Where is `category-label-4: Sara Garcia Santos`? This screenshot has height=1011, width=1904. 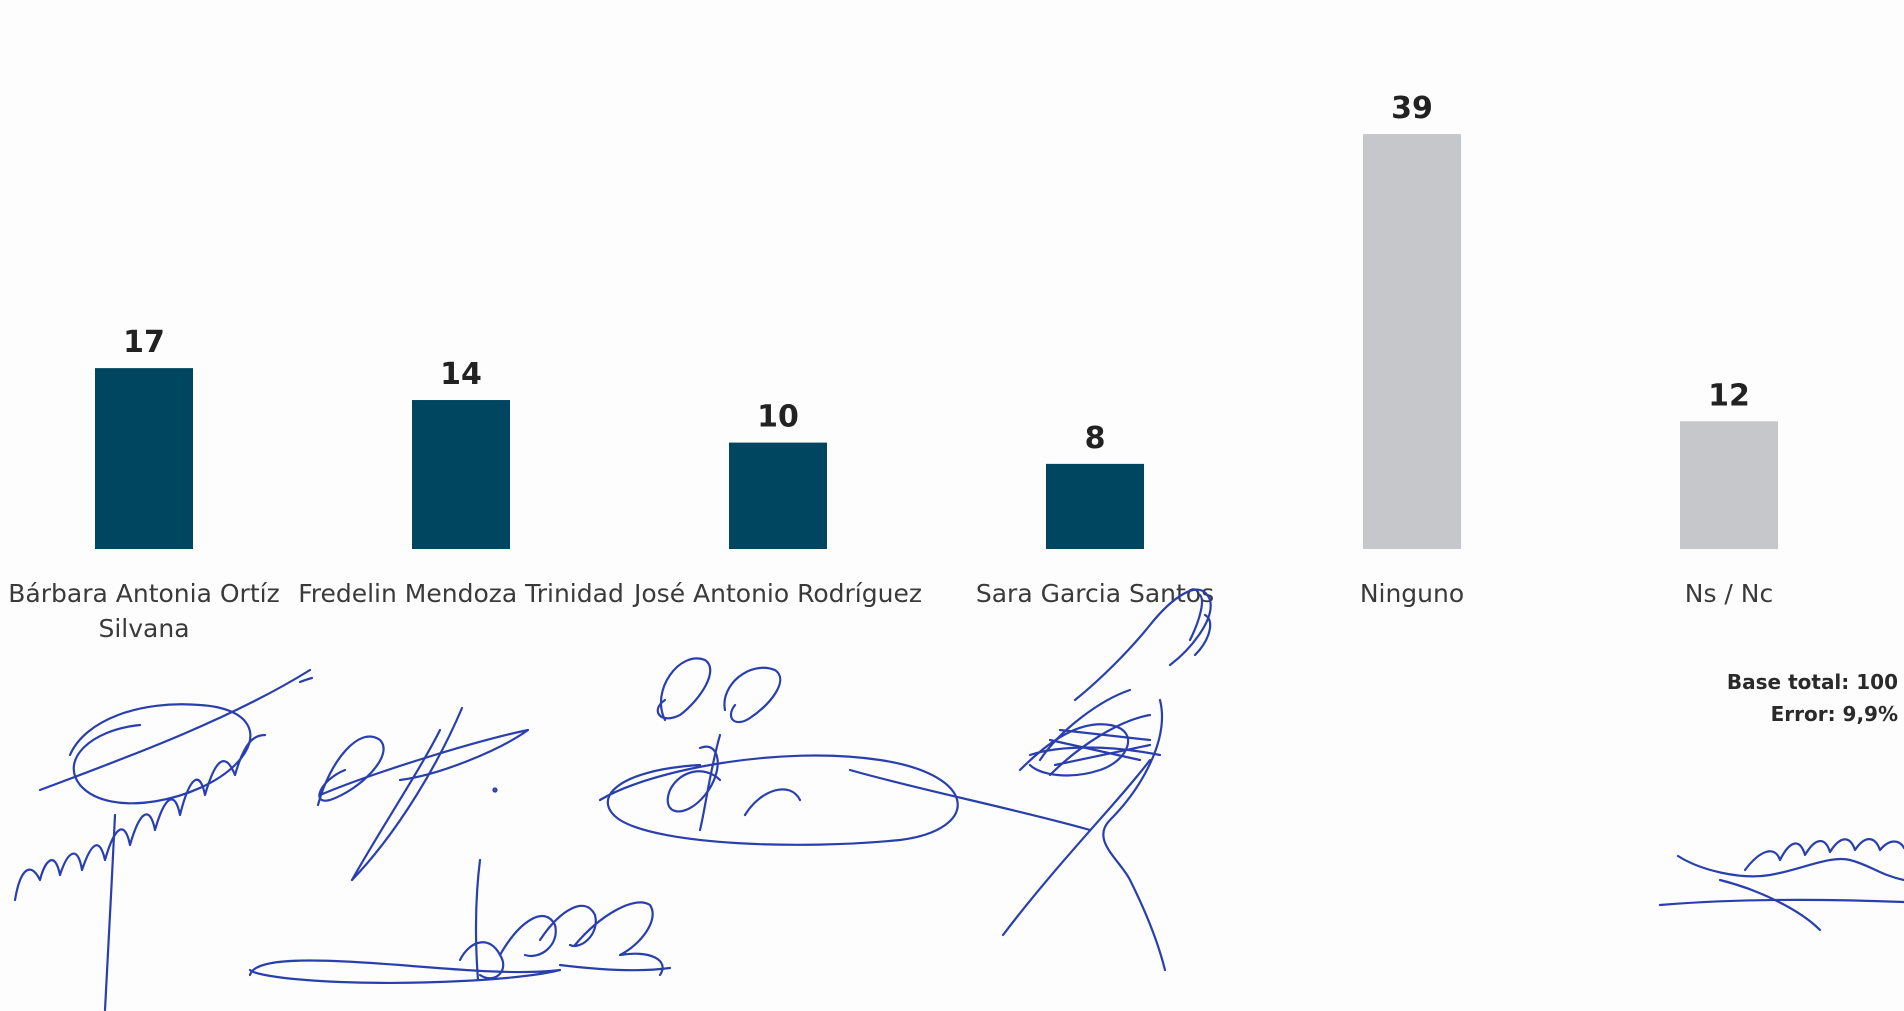 category-label-4: Sara Garcia Santos is located at coordinates (1095, 593).